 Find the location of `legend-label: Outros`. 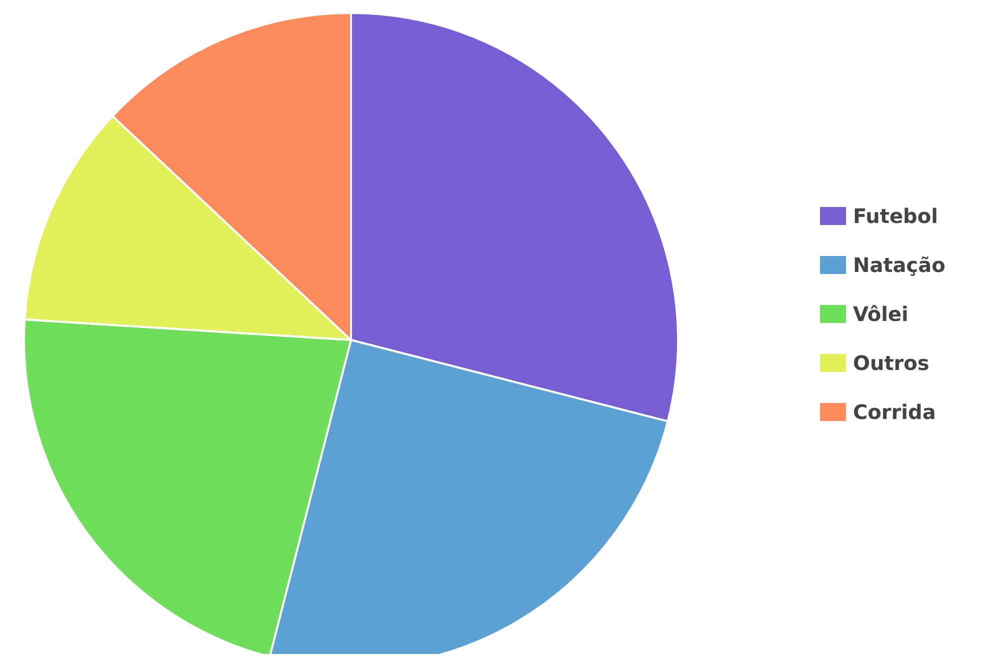

legend-label: Outros is located at coordinates (891, 363).